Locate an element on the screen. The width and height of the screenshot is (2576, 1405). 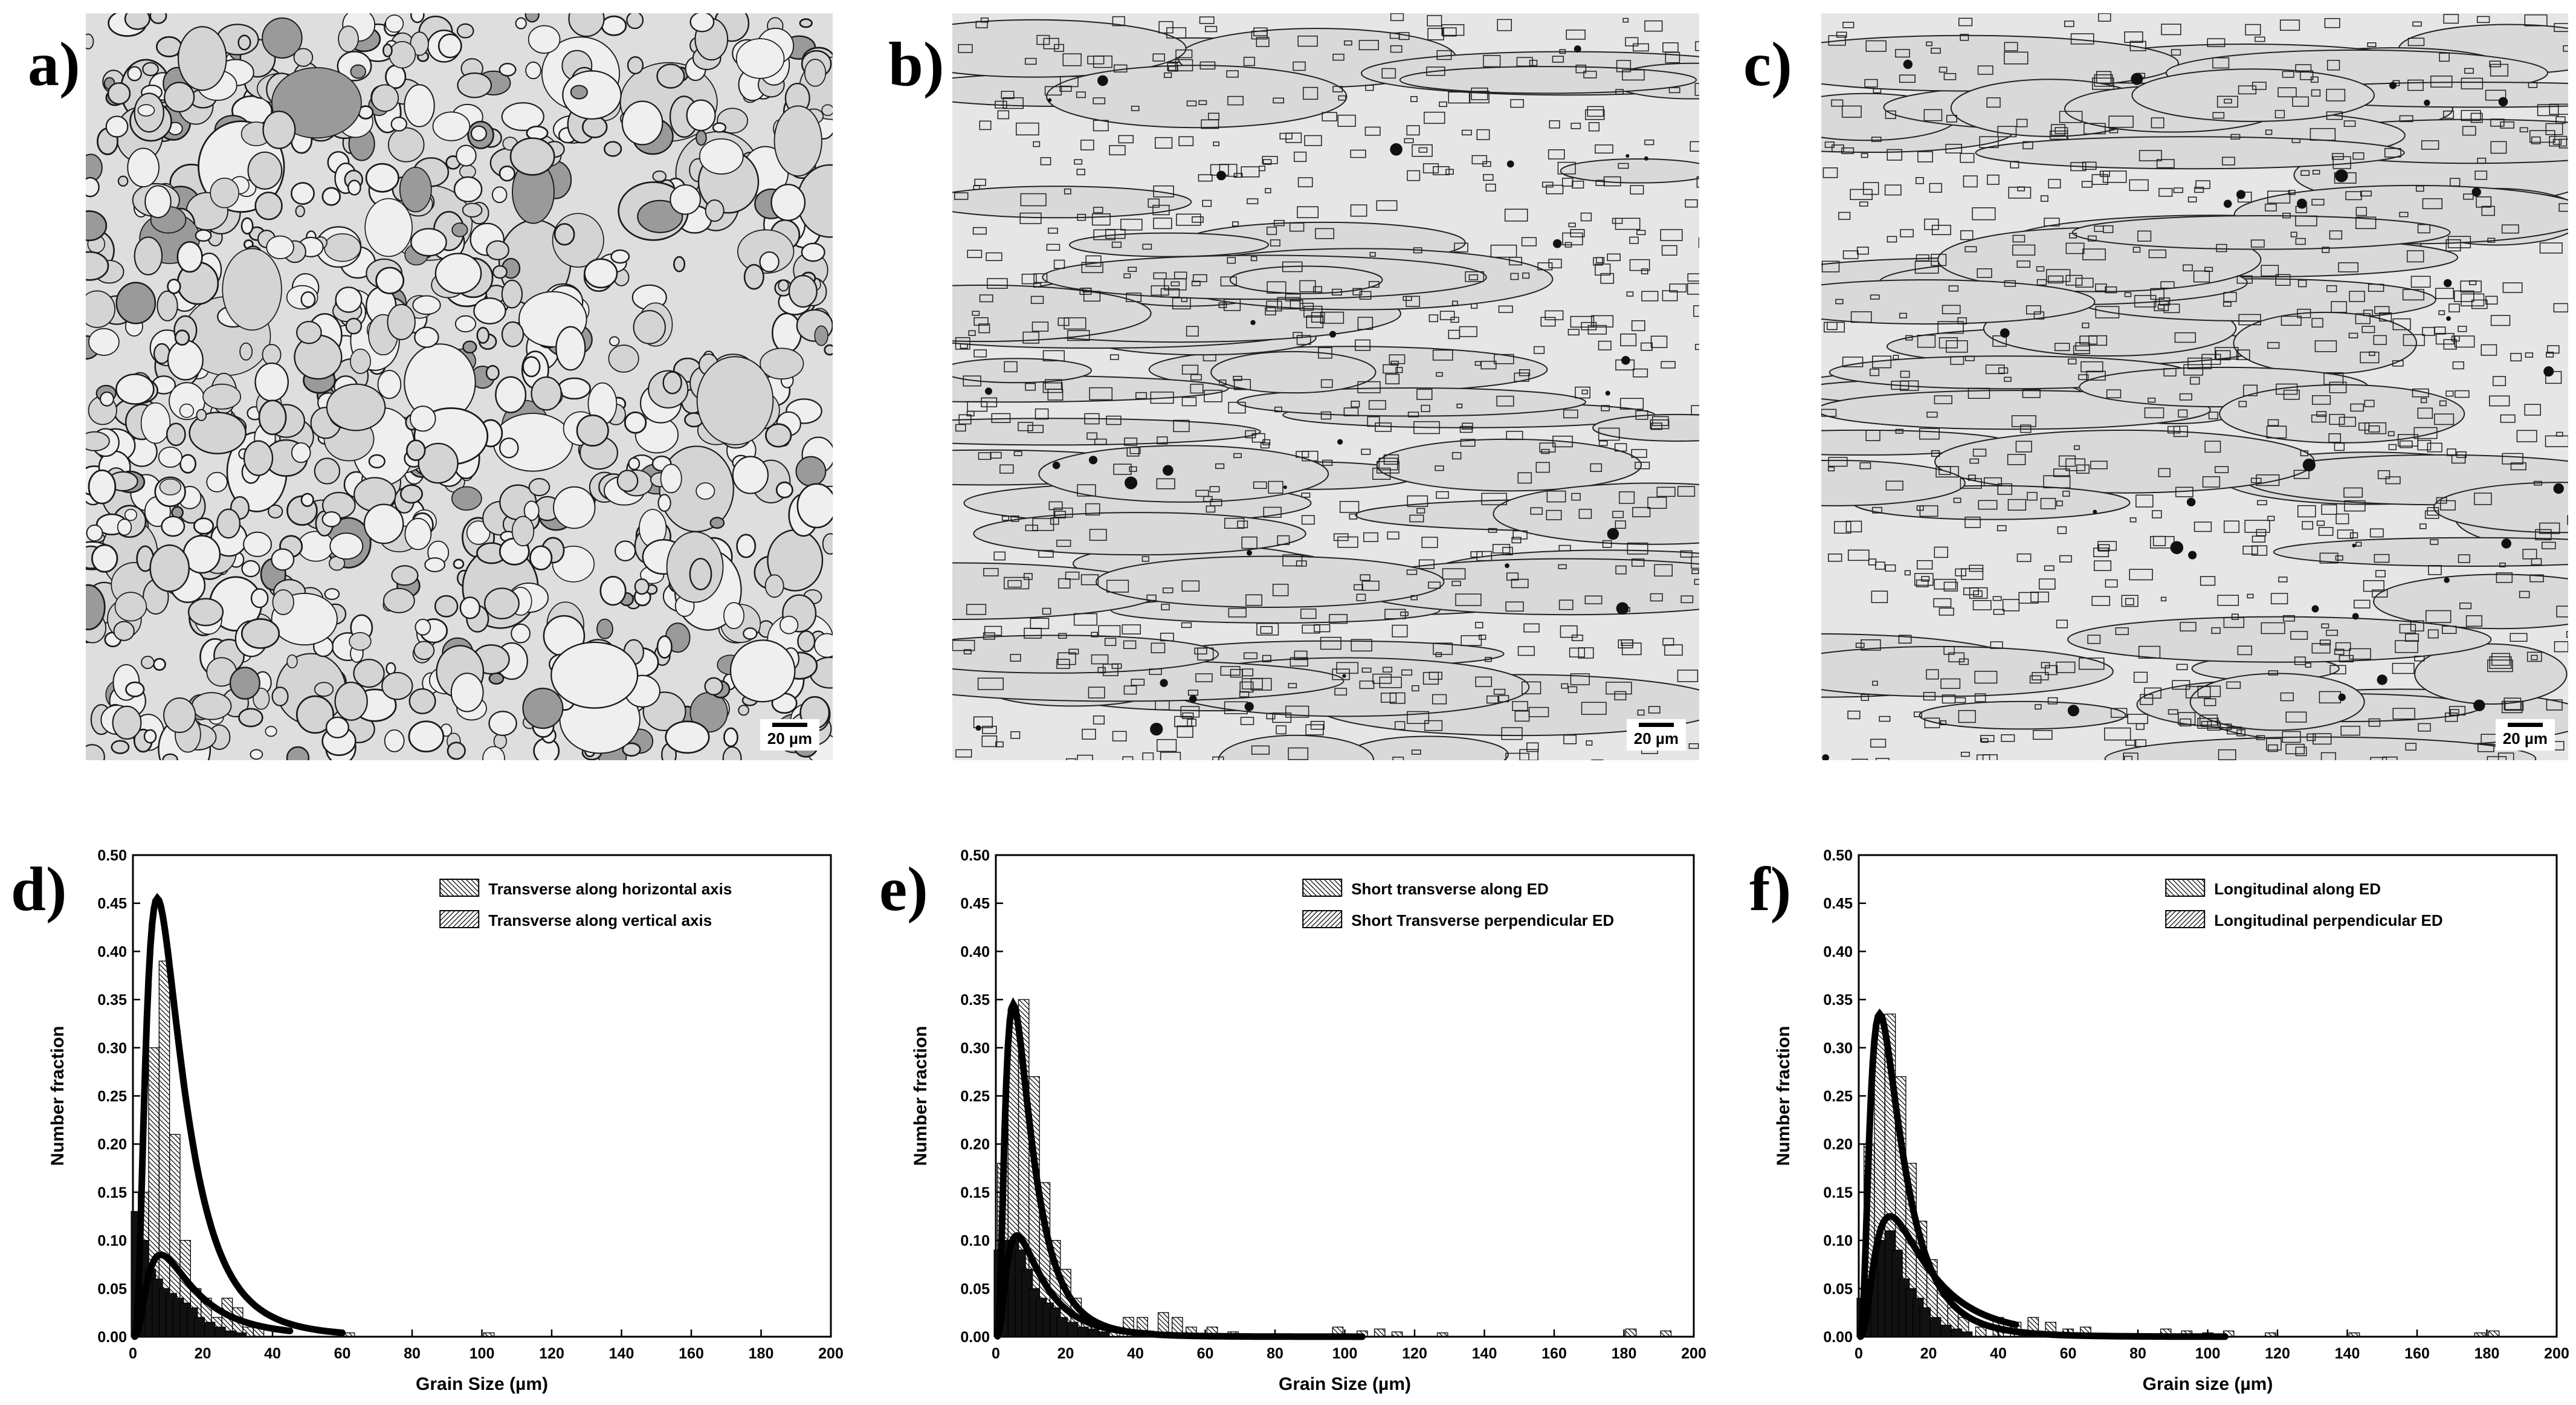
legend-swatch is located at coordinates (1322, 919).